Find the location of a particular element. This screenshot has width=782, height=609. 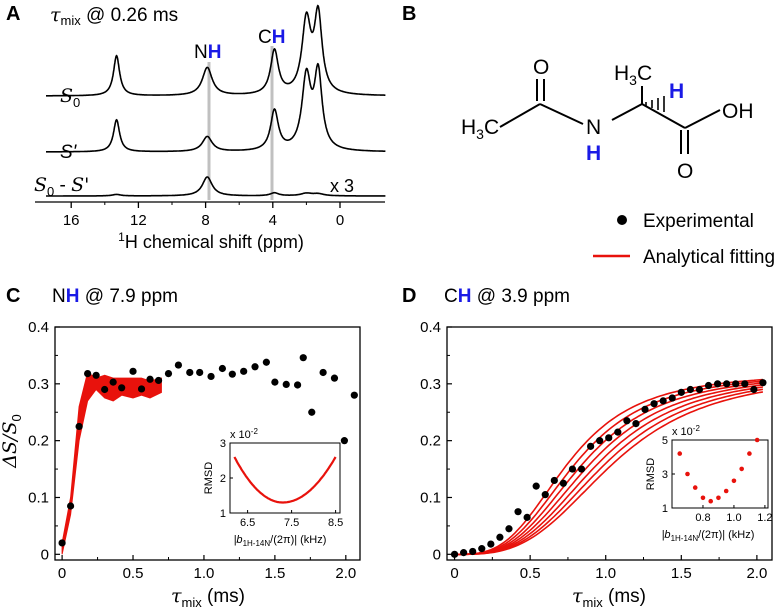

panel-letter-d: D is located at coordinates (409, 296).